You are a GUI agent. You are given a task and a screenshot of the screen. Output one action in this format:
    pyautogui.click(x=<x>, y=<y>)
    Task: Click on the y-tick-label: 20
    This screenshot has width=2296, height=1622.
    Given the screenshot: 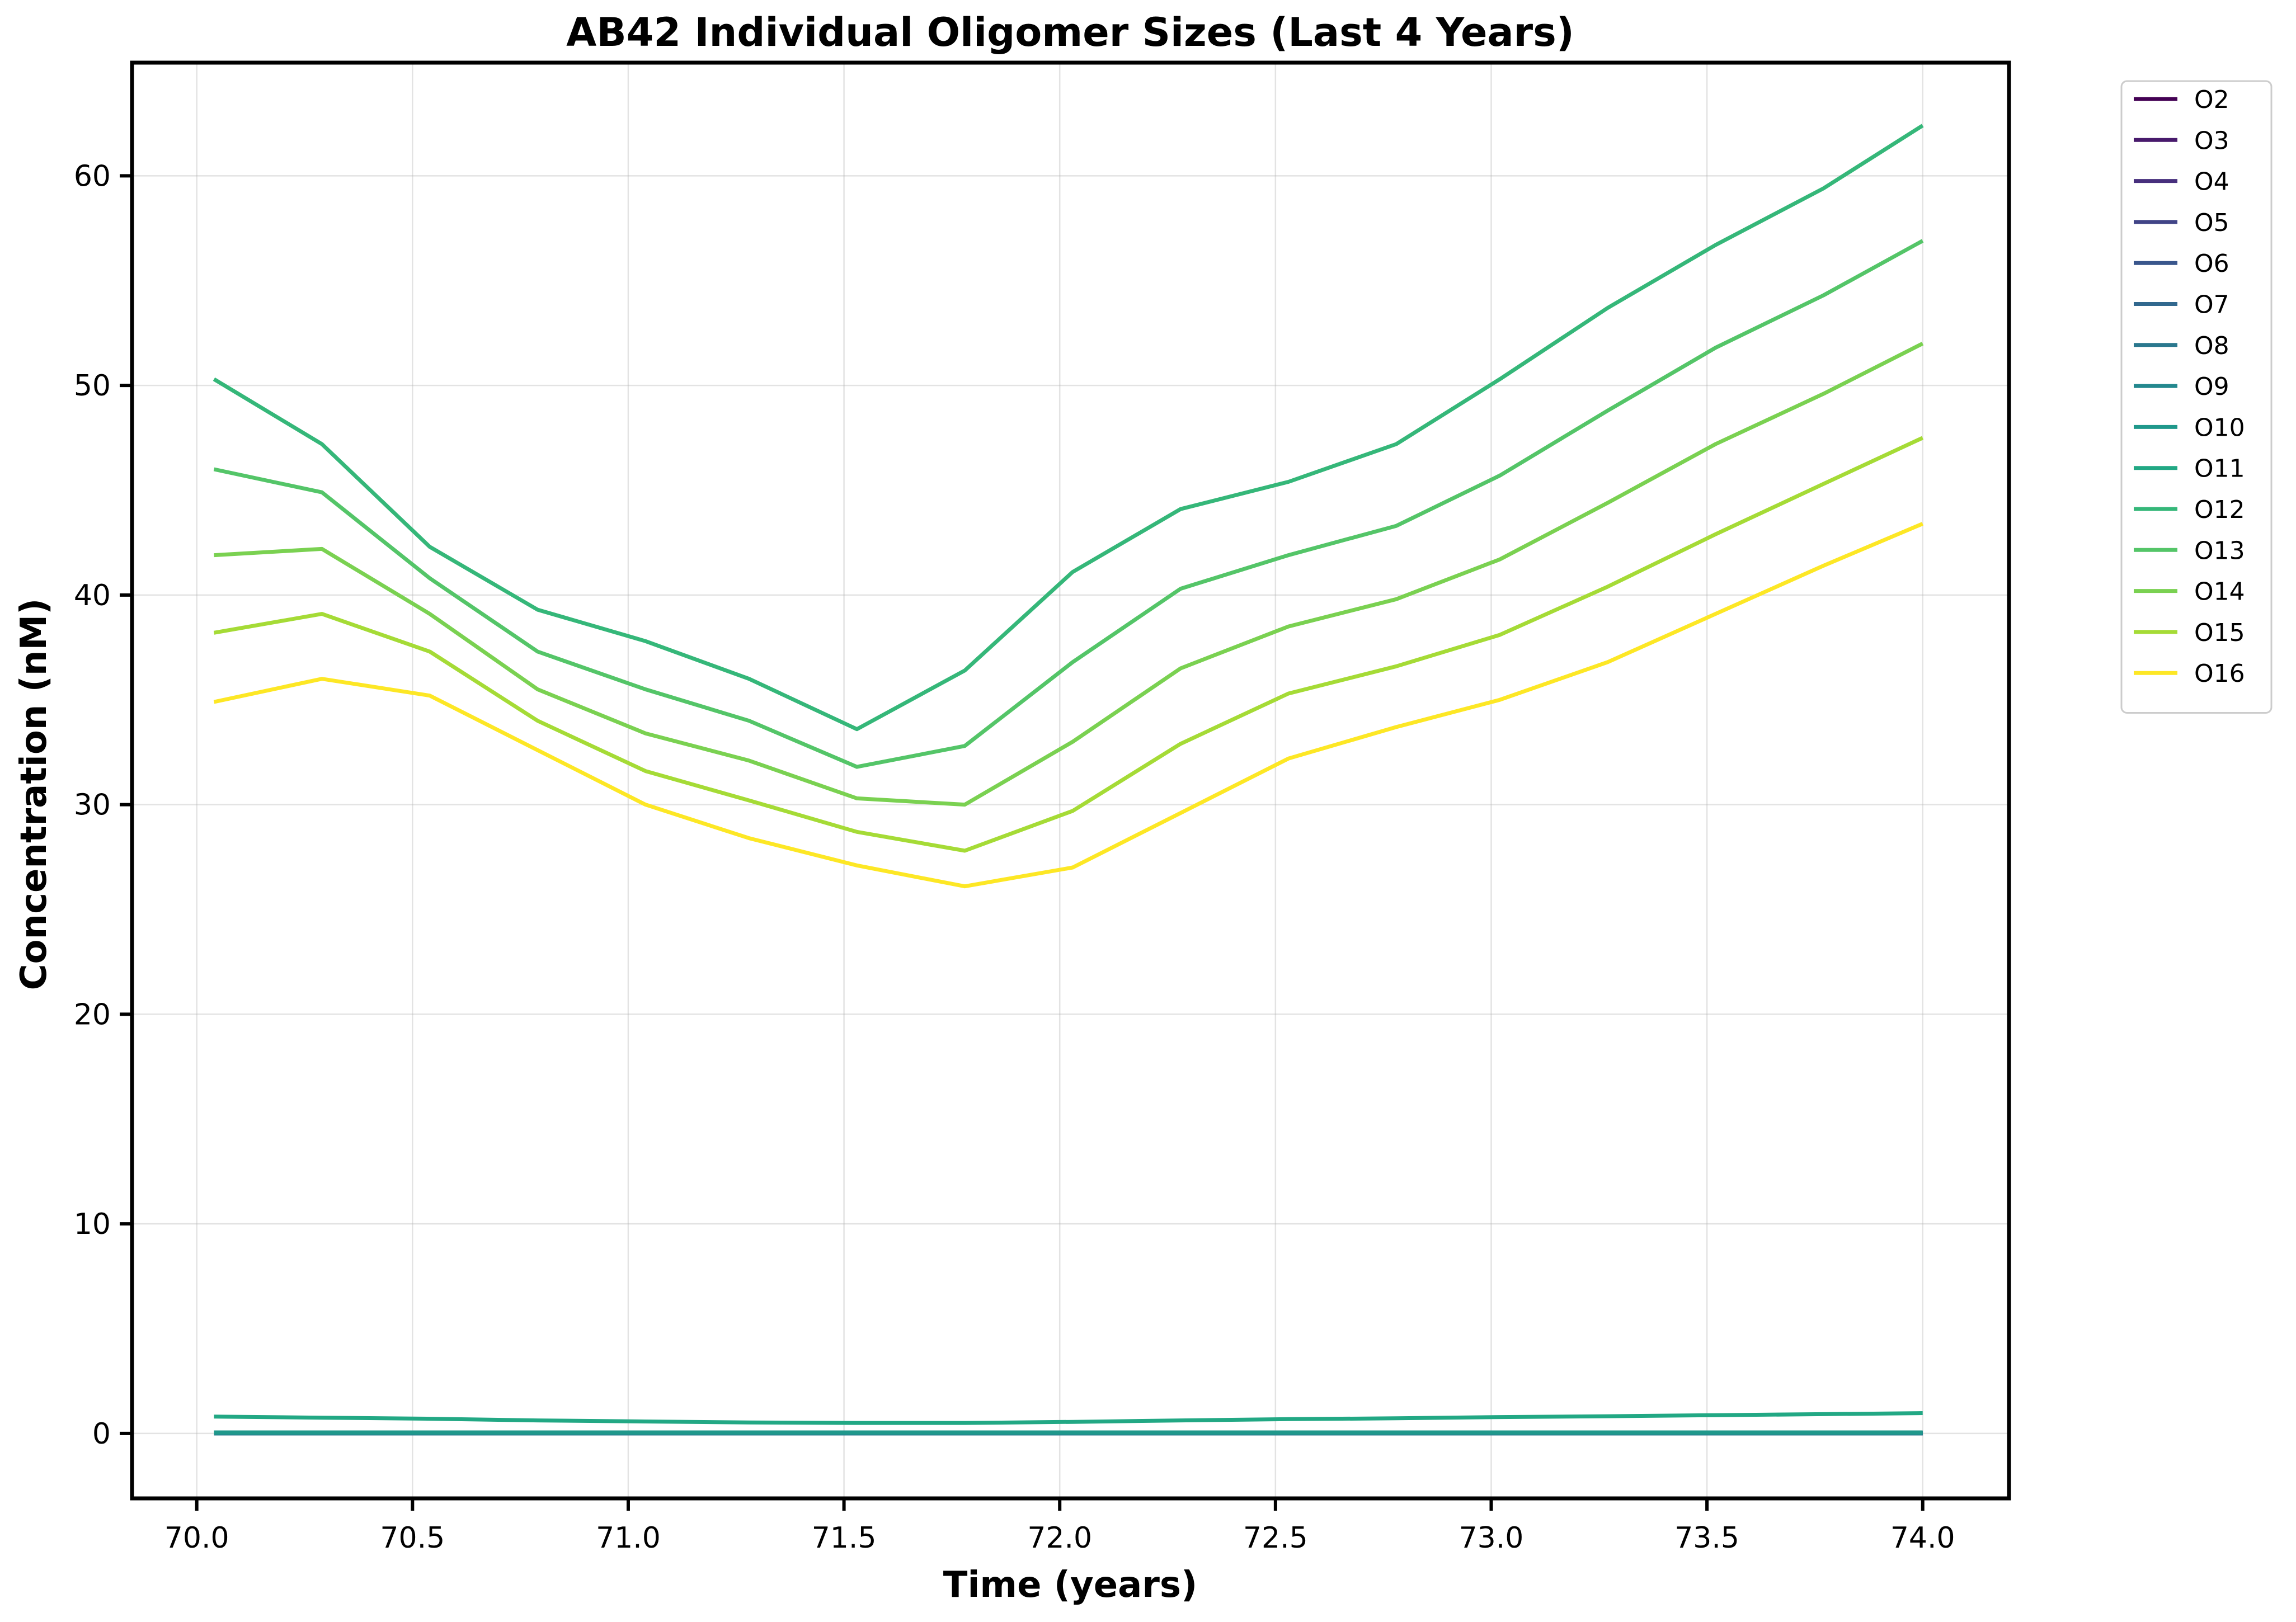 What is the action you would take?
    pyautogui.click(x=92, y=1015)
    